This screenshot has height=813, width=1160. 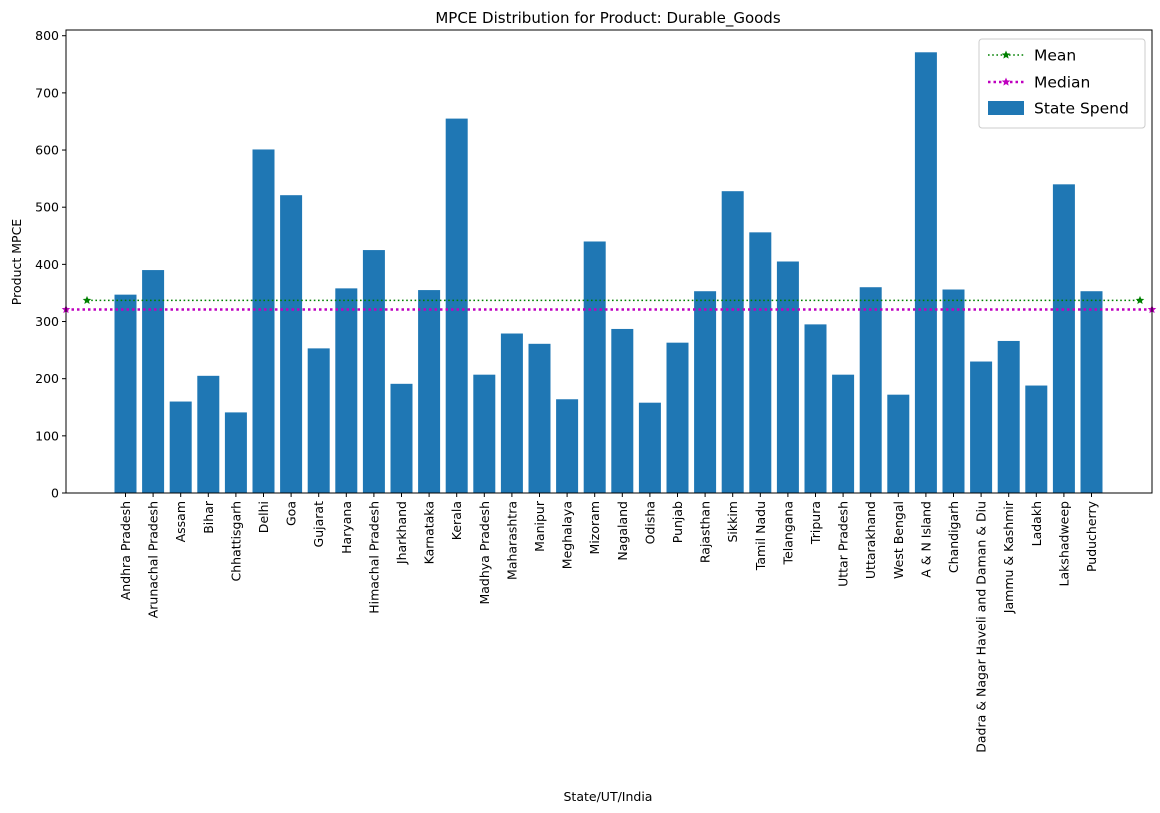 I want to click on y-axis: 0 100 200 300 400 500 600 700 800, so click(x=50, y=264).